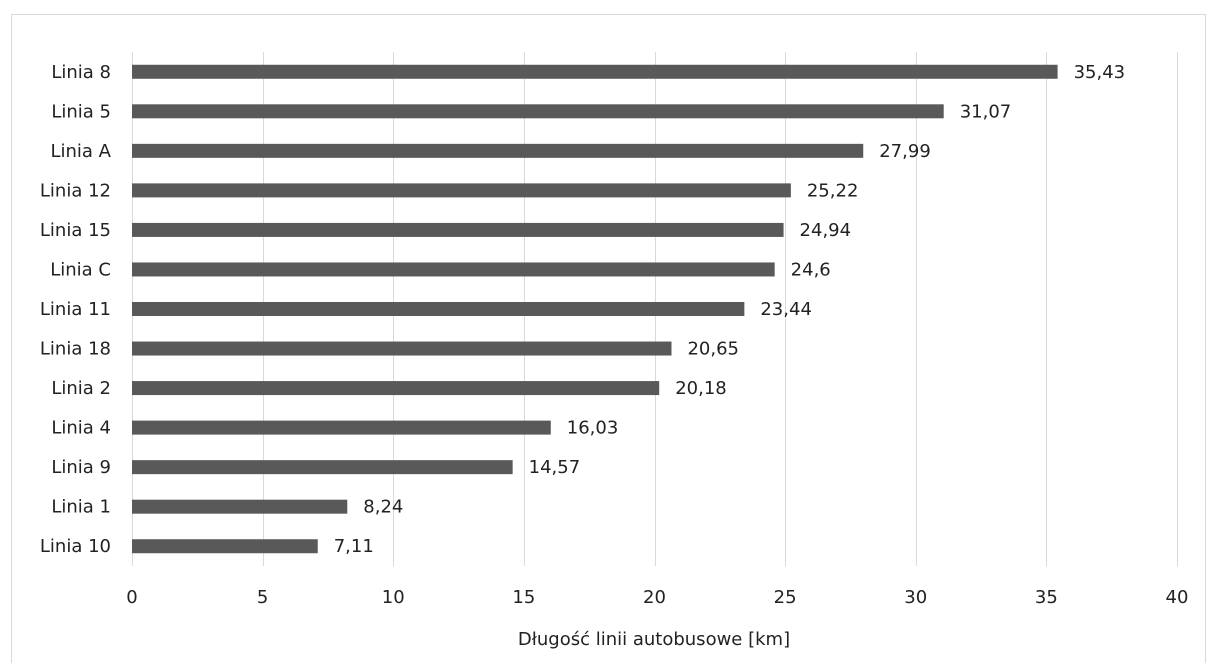 The image size is (1209, 663). Describe the element at coordinates (80, 269) in the screenshot. I see `category-label: Linia C` at that location.